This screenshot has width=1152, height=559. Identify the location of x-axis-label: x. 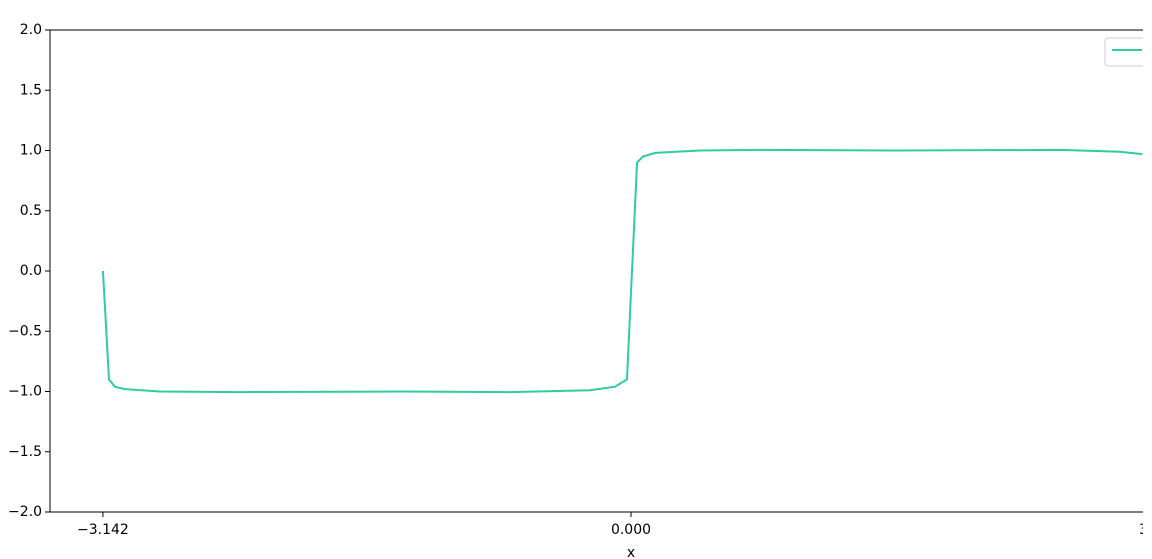
(631, 552).